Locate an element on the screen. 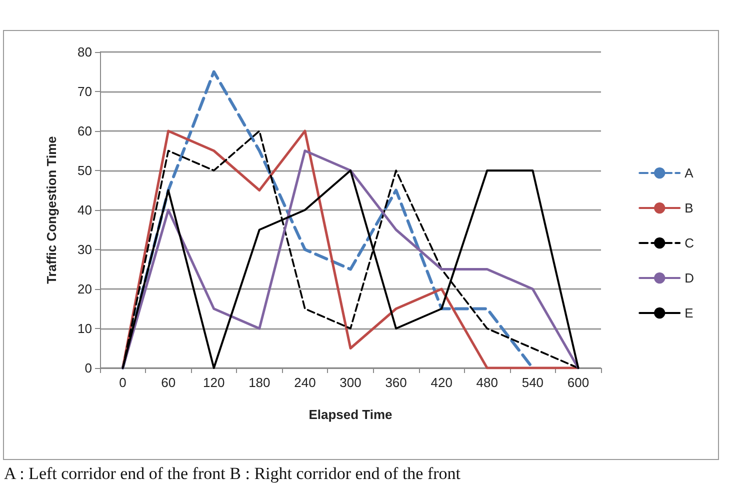 The width and height of the screenshot is (729, 486). y-tick-label: 20 is located at coordinates (85, 289).